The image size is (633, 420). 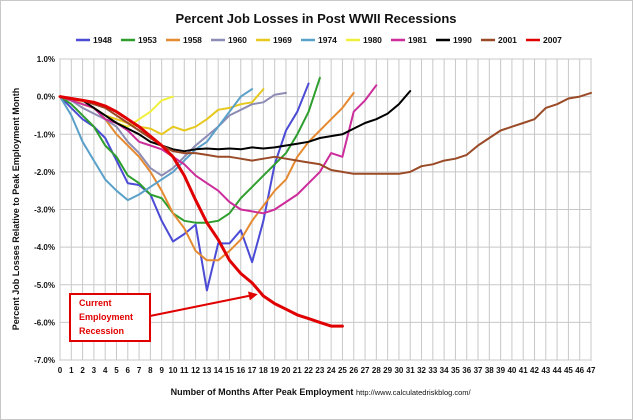 I want to click on series-line-1953, so click(x=190, y=150).